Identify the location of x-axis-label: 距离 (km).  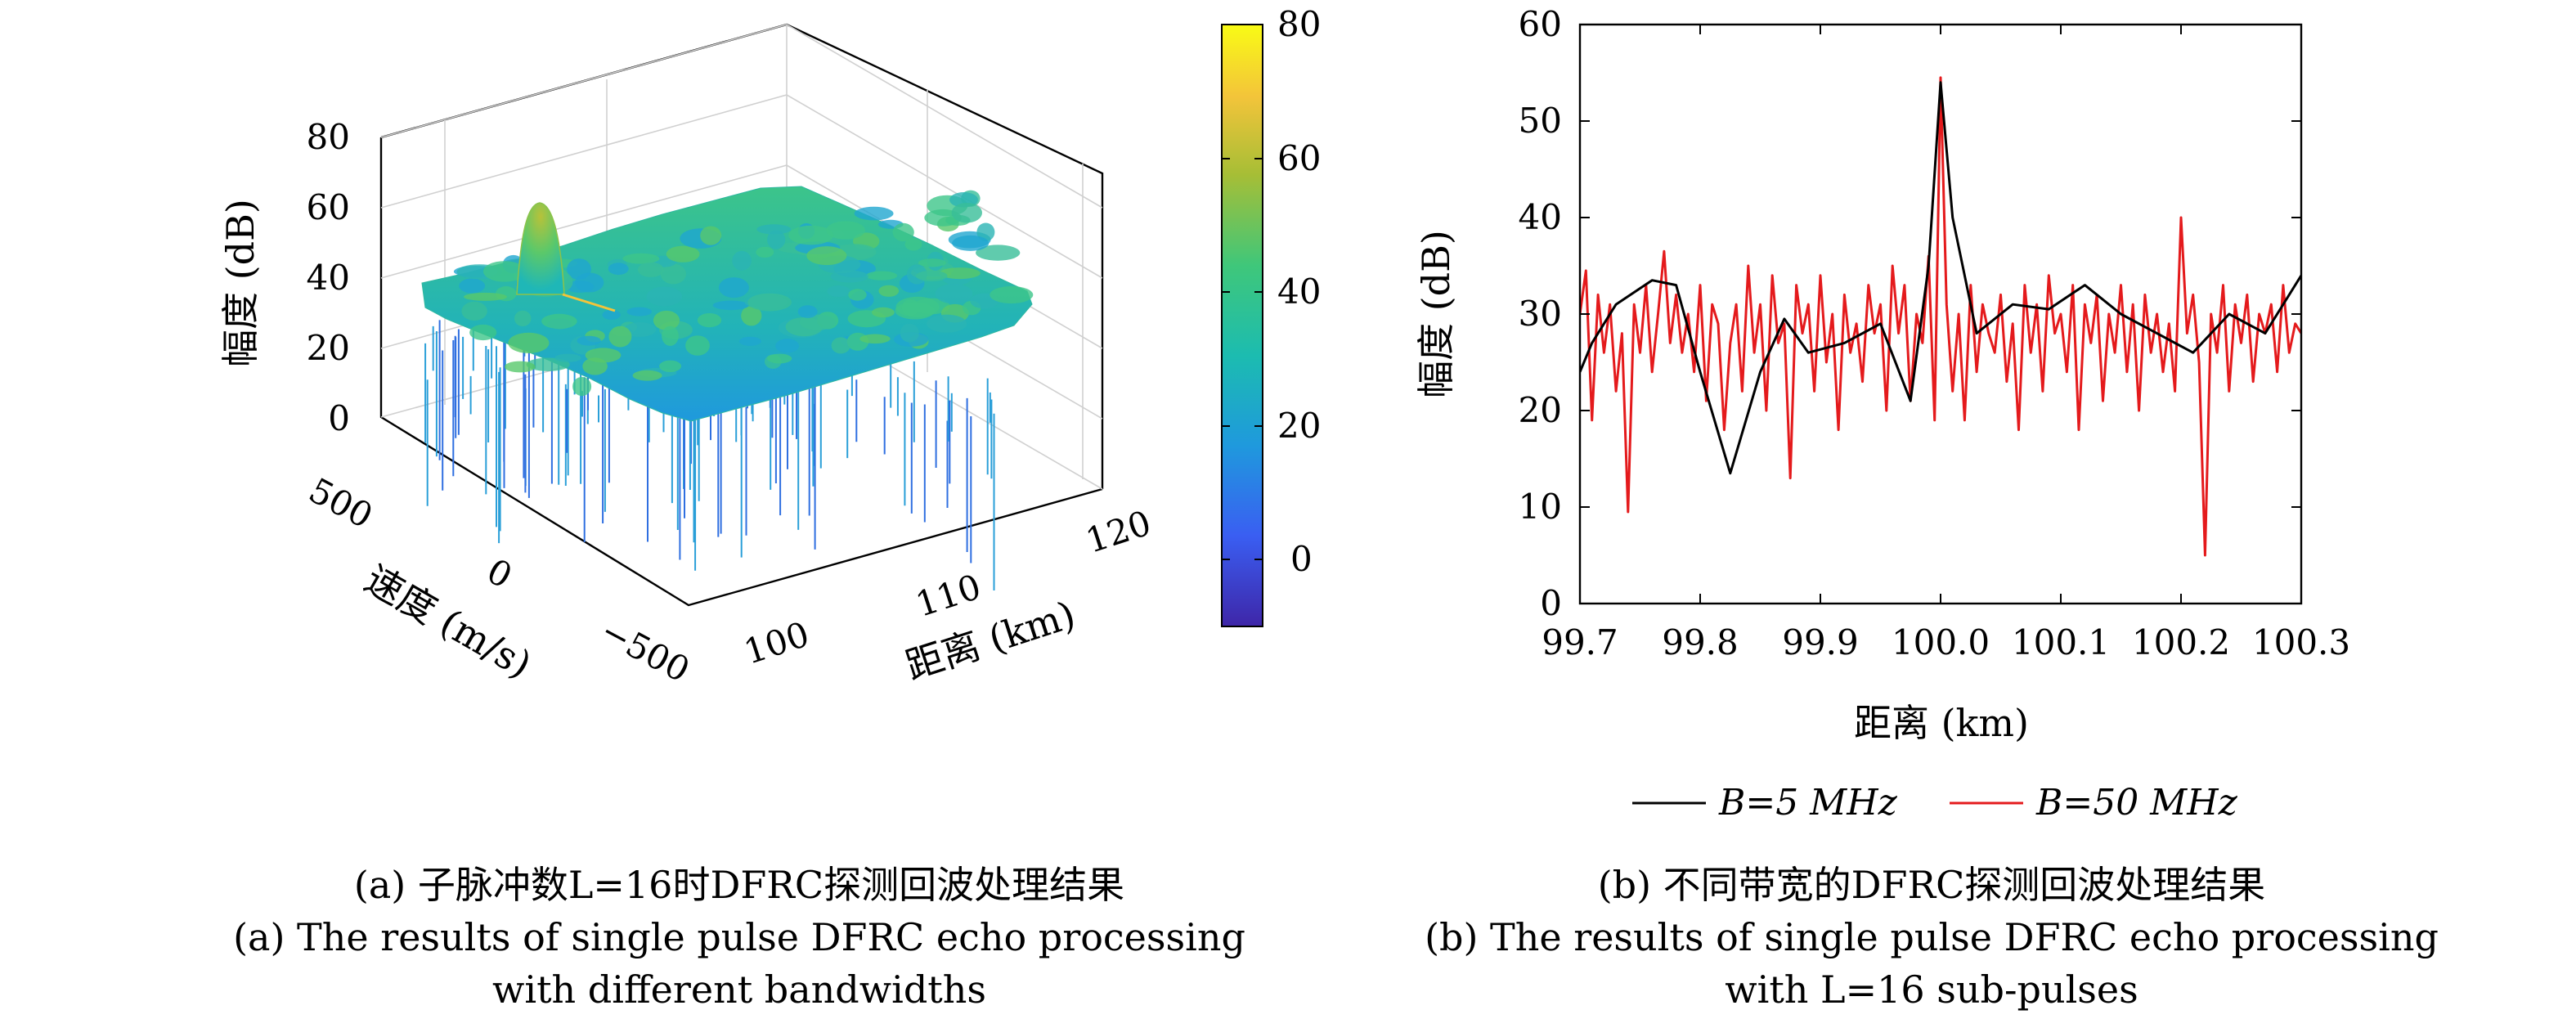
(1942, 723).